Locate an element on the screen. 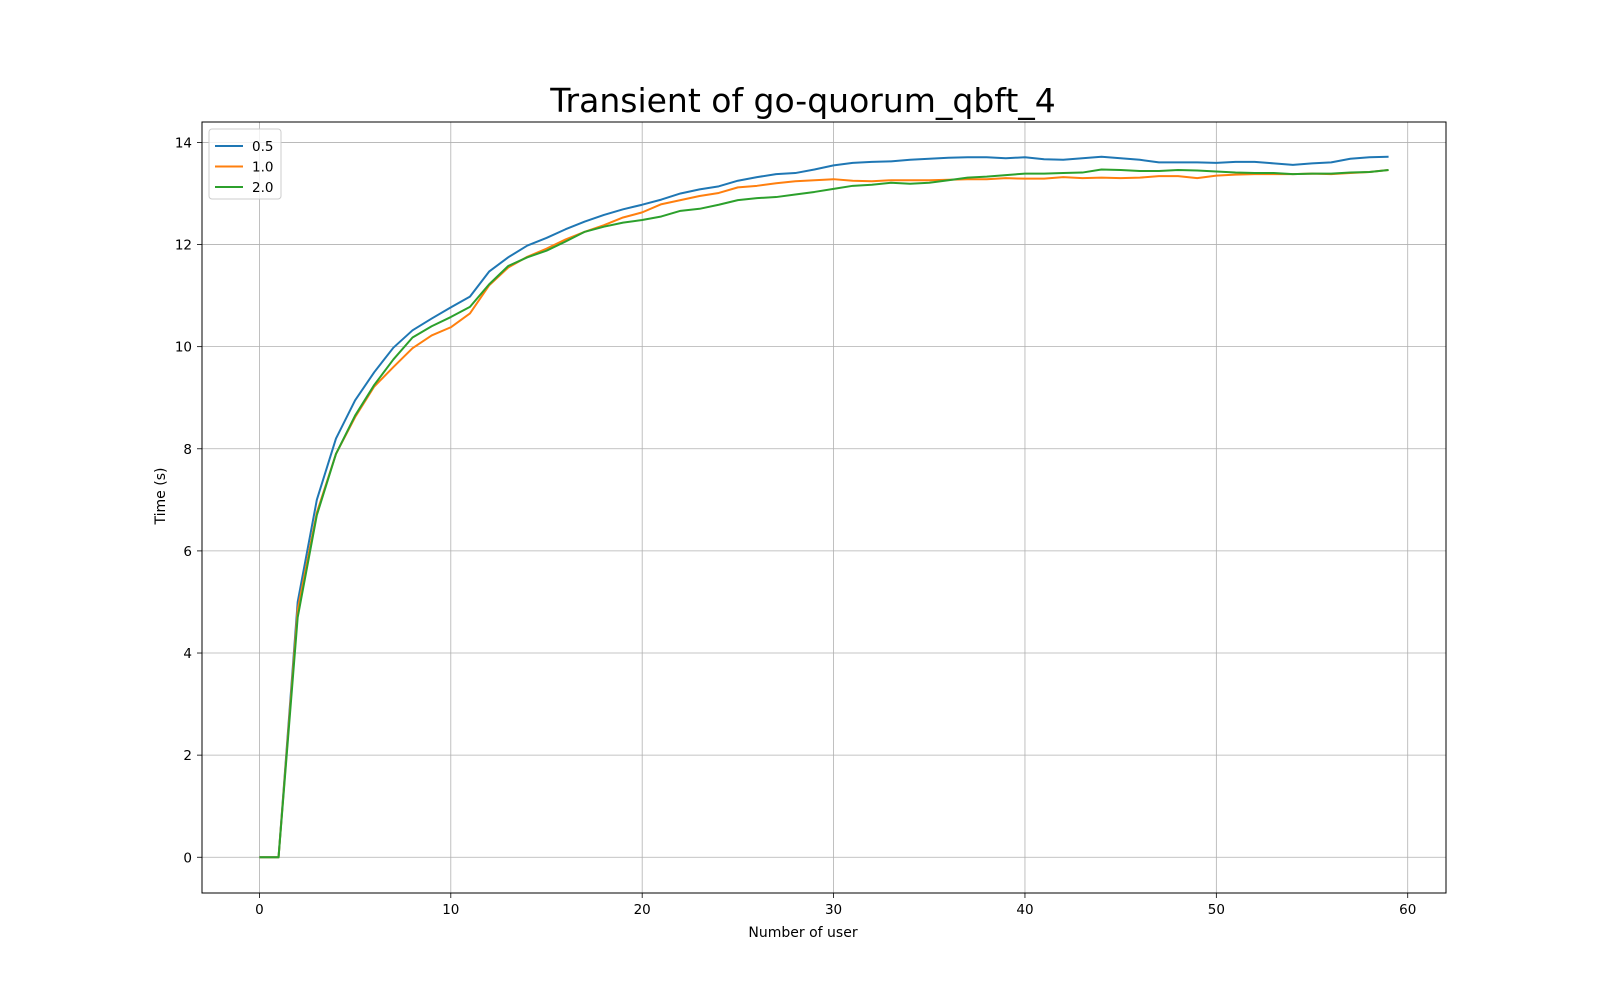 Image resolution: width=1600 pixels, height=1000 pixels. x-tick-label: 0 is located at coordinates (259, 910).